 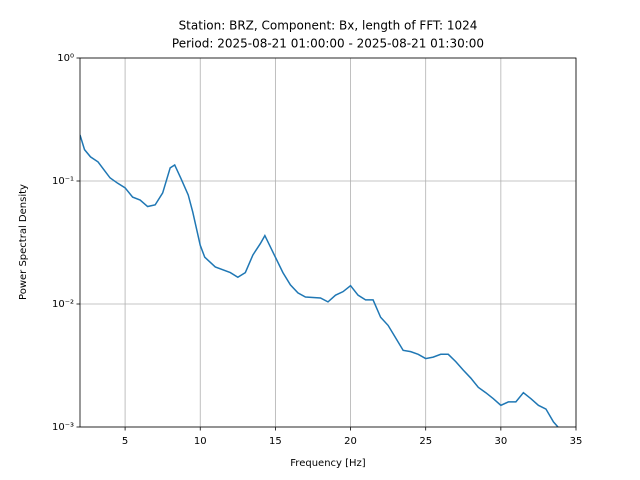 I want to click on x-tick-label: 35, so click(x=576, y=441).